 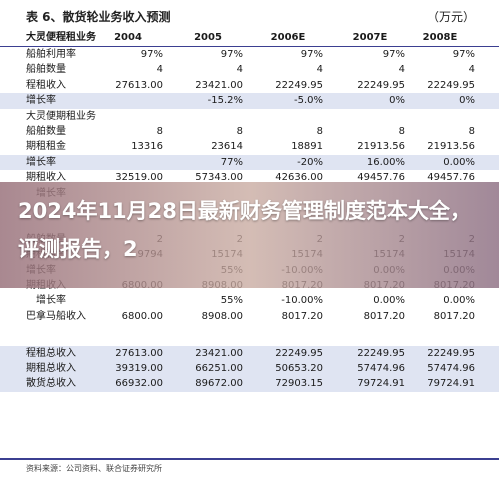 I want to click on row-label: 大灵便期租业务, so click(x=61, y=116).